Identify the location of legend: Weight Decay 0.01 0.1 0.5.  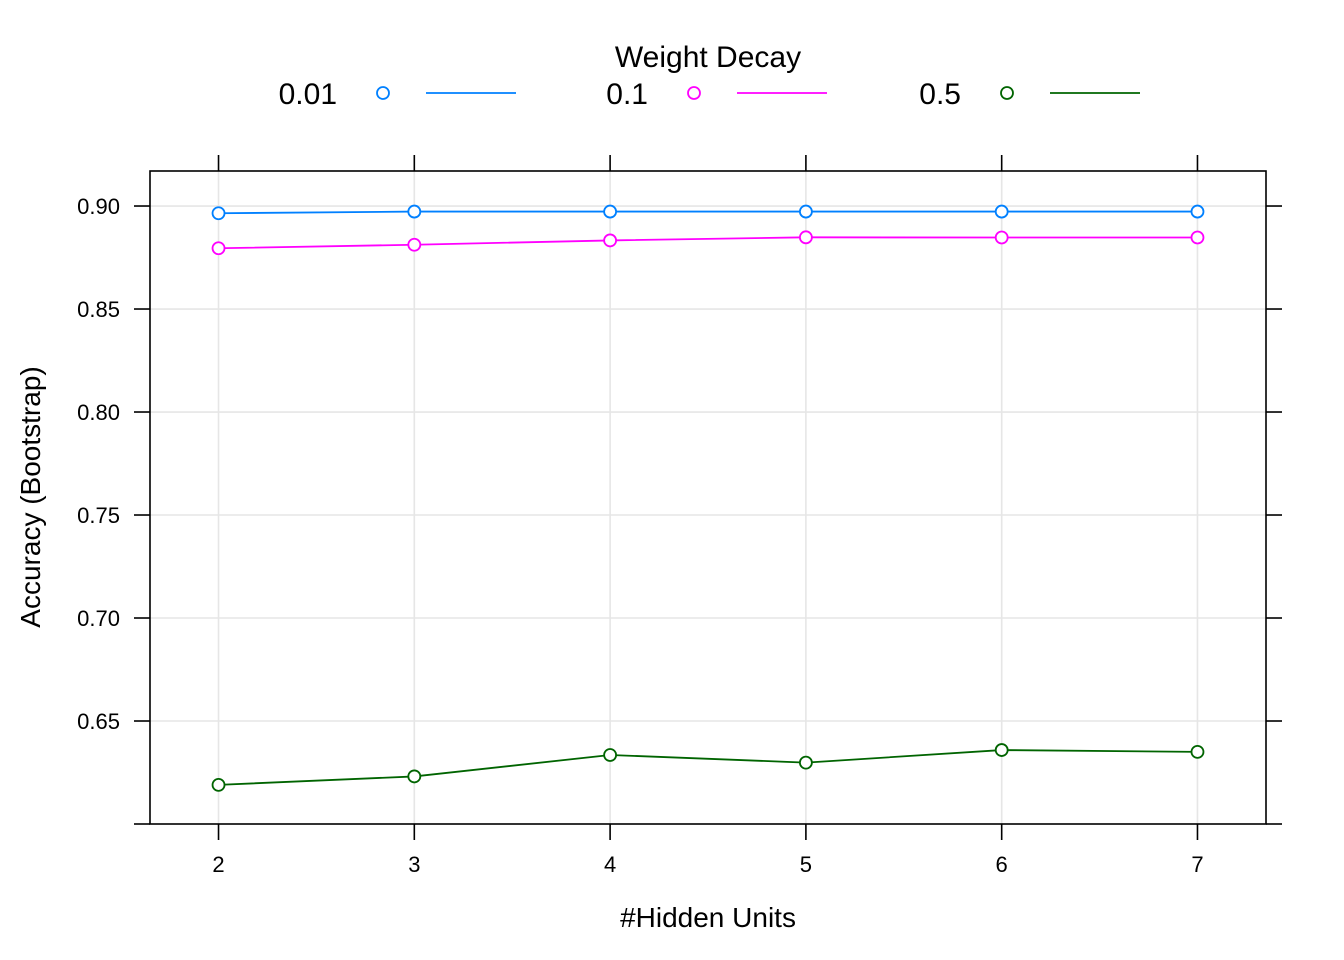
(709, 76).